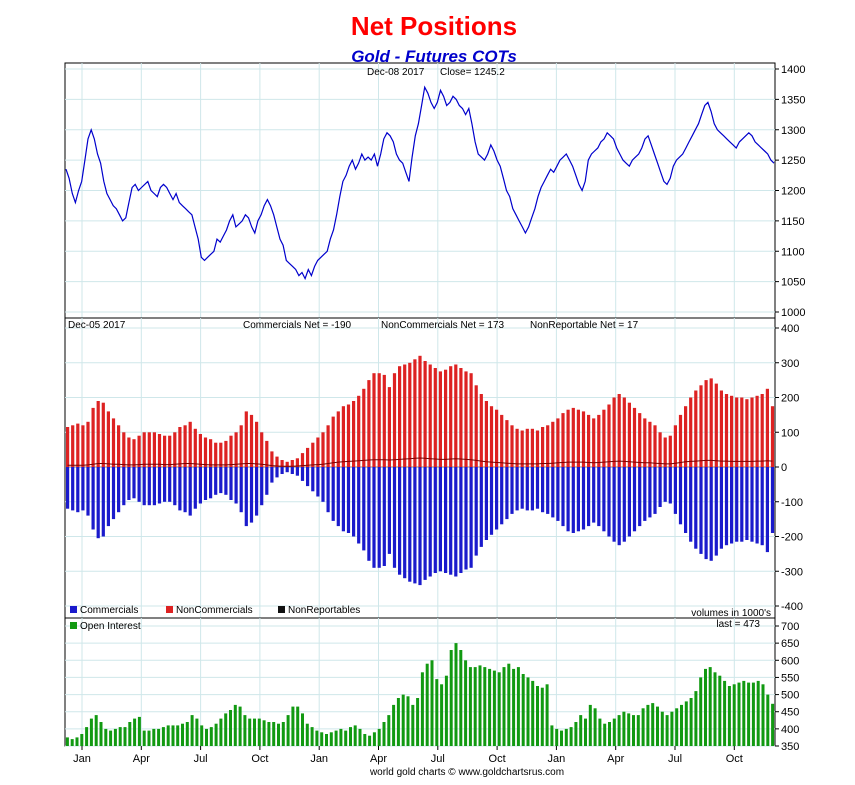 This screenshot has width=855, height=785. What do you see at coordinates (97, 325) in the screenshot?
I see `net-date-label: Dec-05 2017` at bounding box center [97, 325].